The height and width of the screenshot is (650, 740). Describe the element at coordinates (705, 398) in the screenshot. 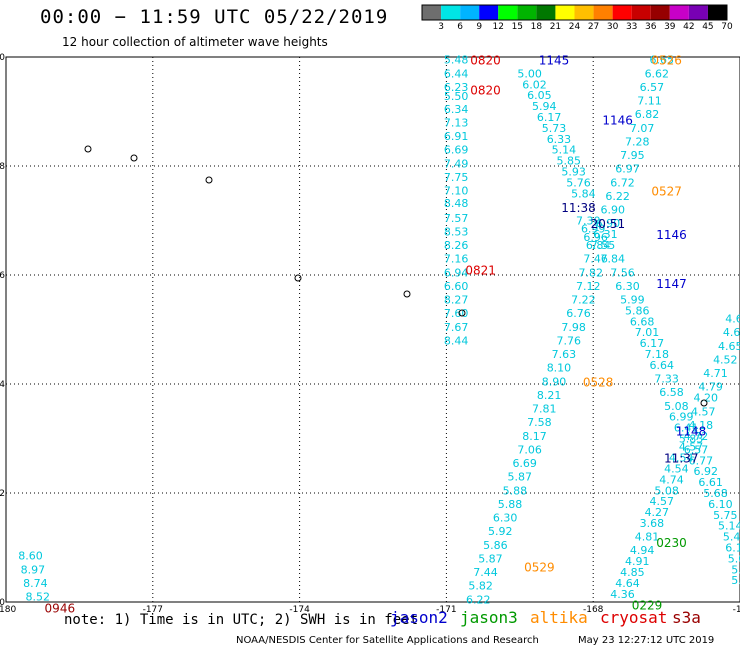

I see `swh-value-label: 4.20` at that location.